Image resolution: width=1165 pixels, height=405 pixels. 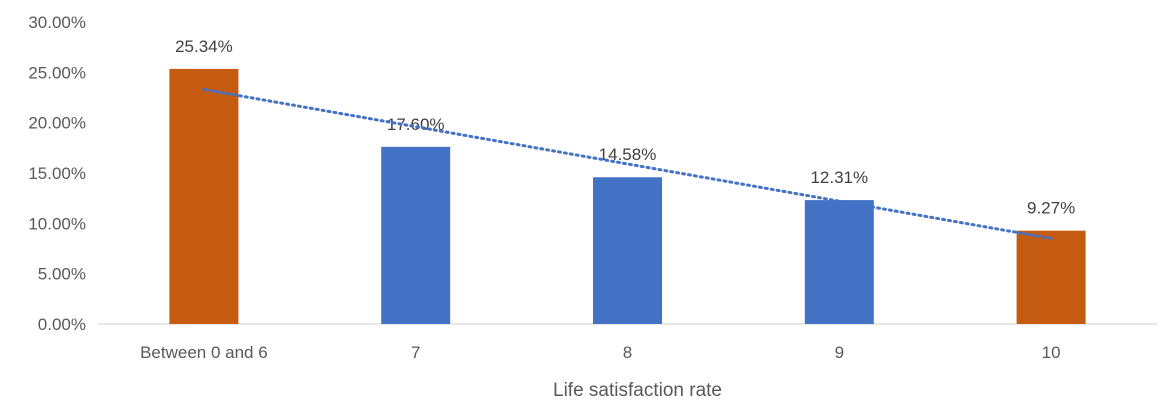 I want to click on x-tick-label: 7, so click(x=415, y=352).